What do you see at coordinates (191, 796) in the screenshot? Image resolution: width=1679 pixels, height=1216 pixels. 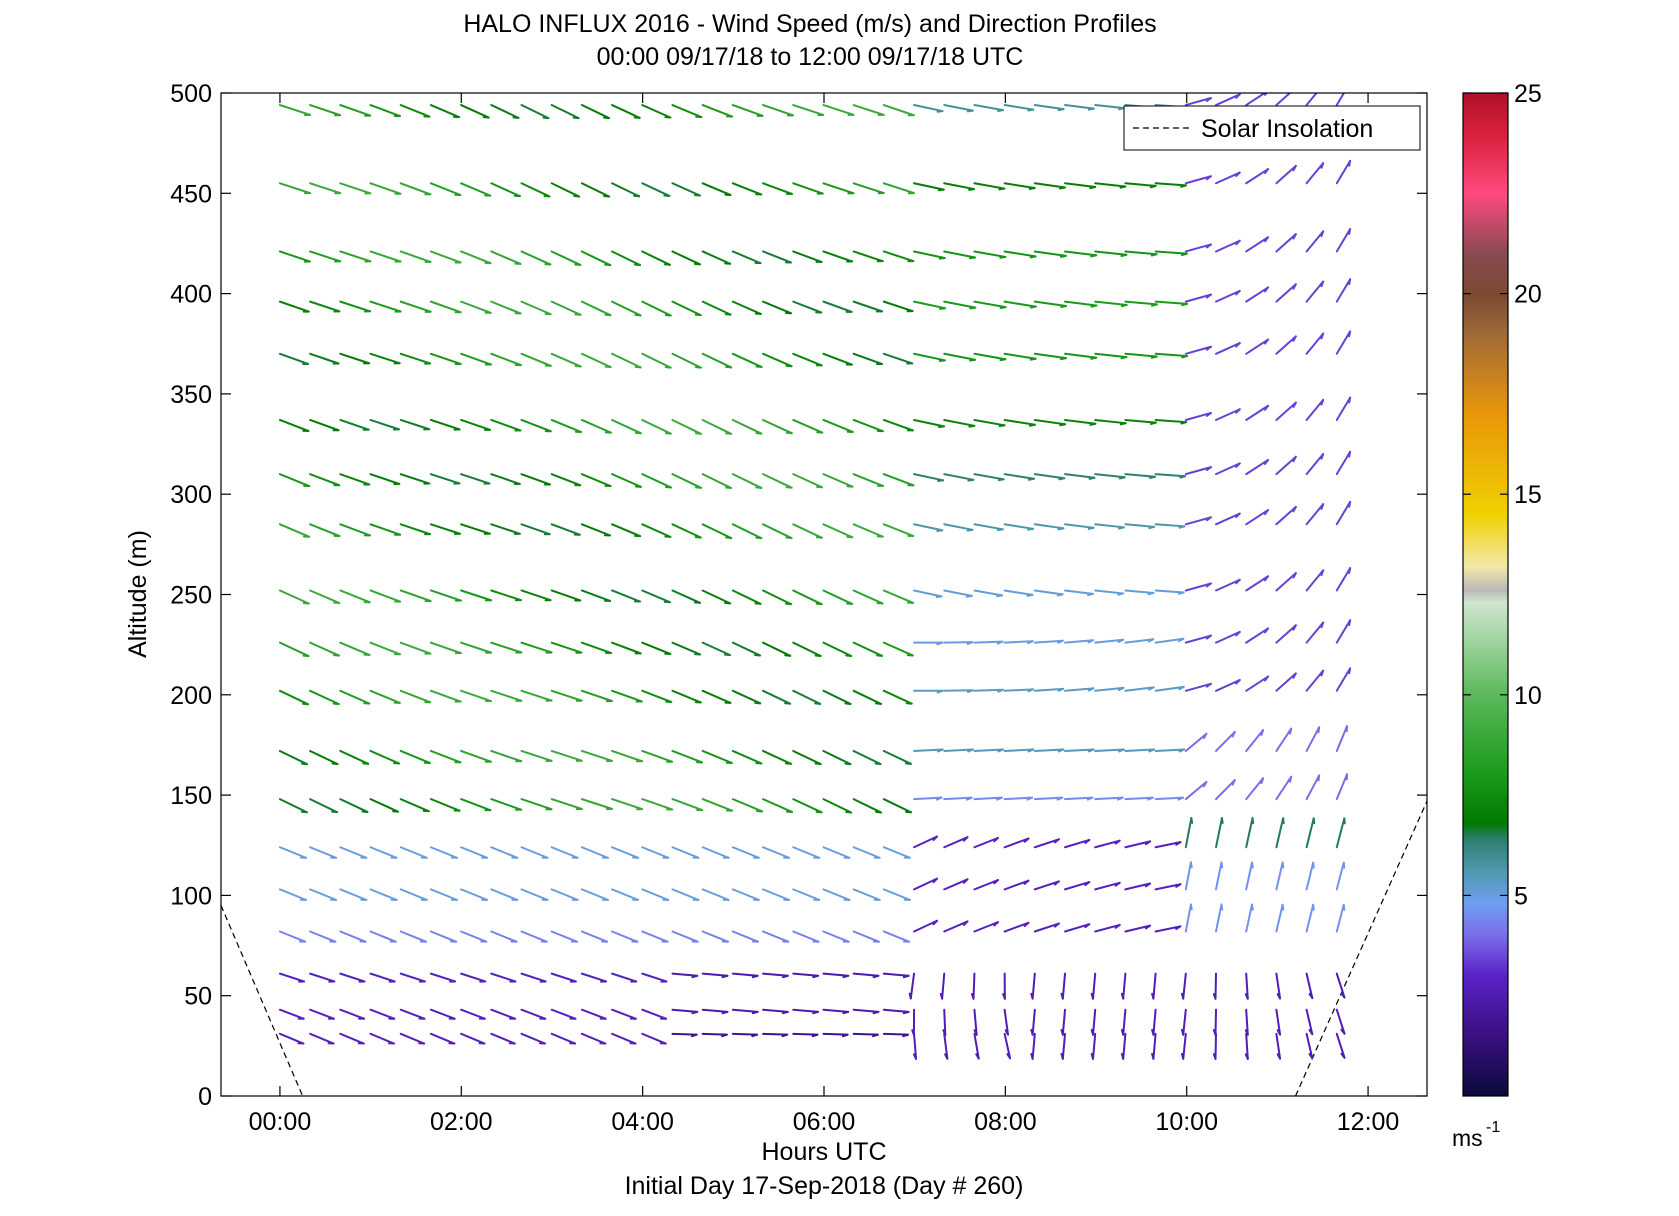 I see `y-tick-label: 150` at bounding box center [191, 796].